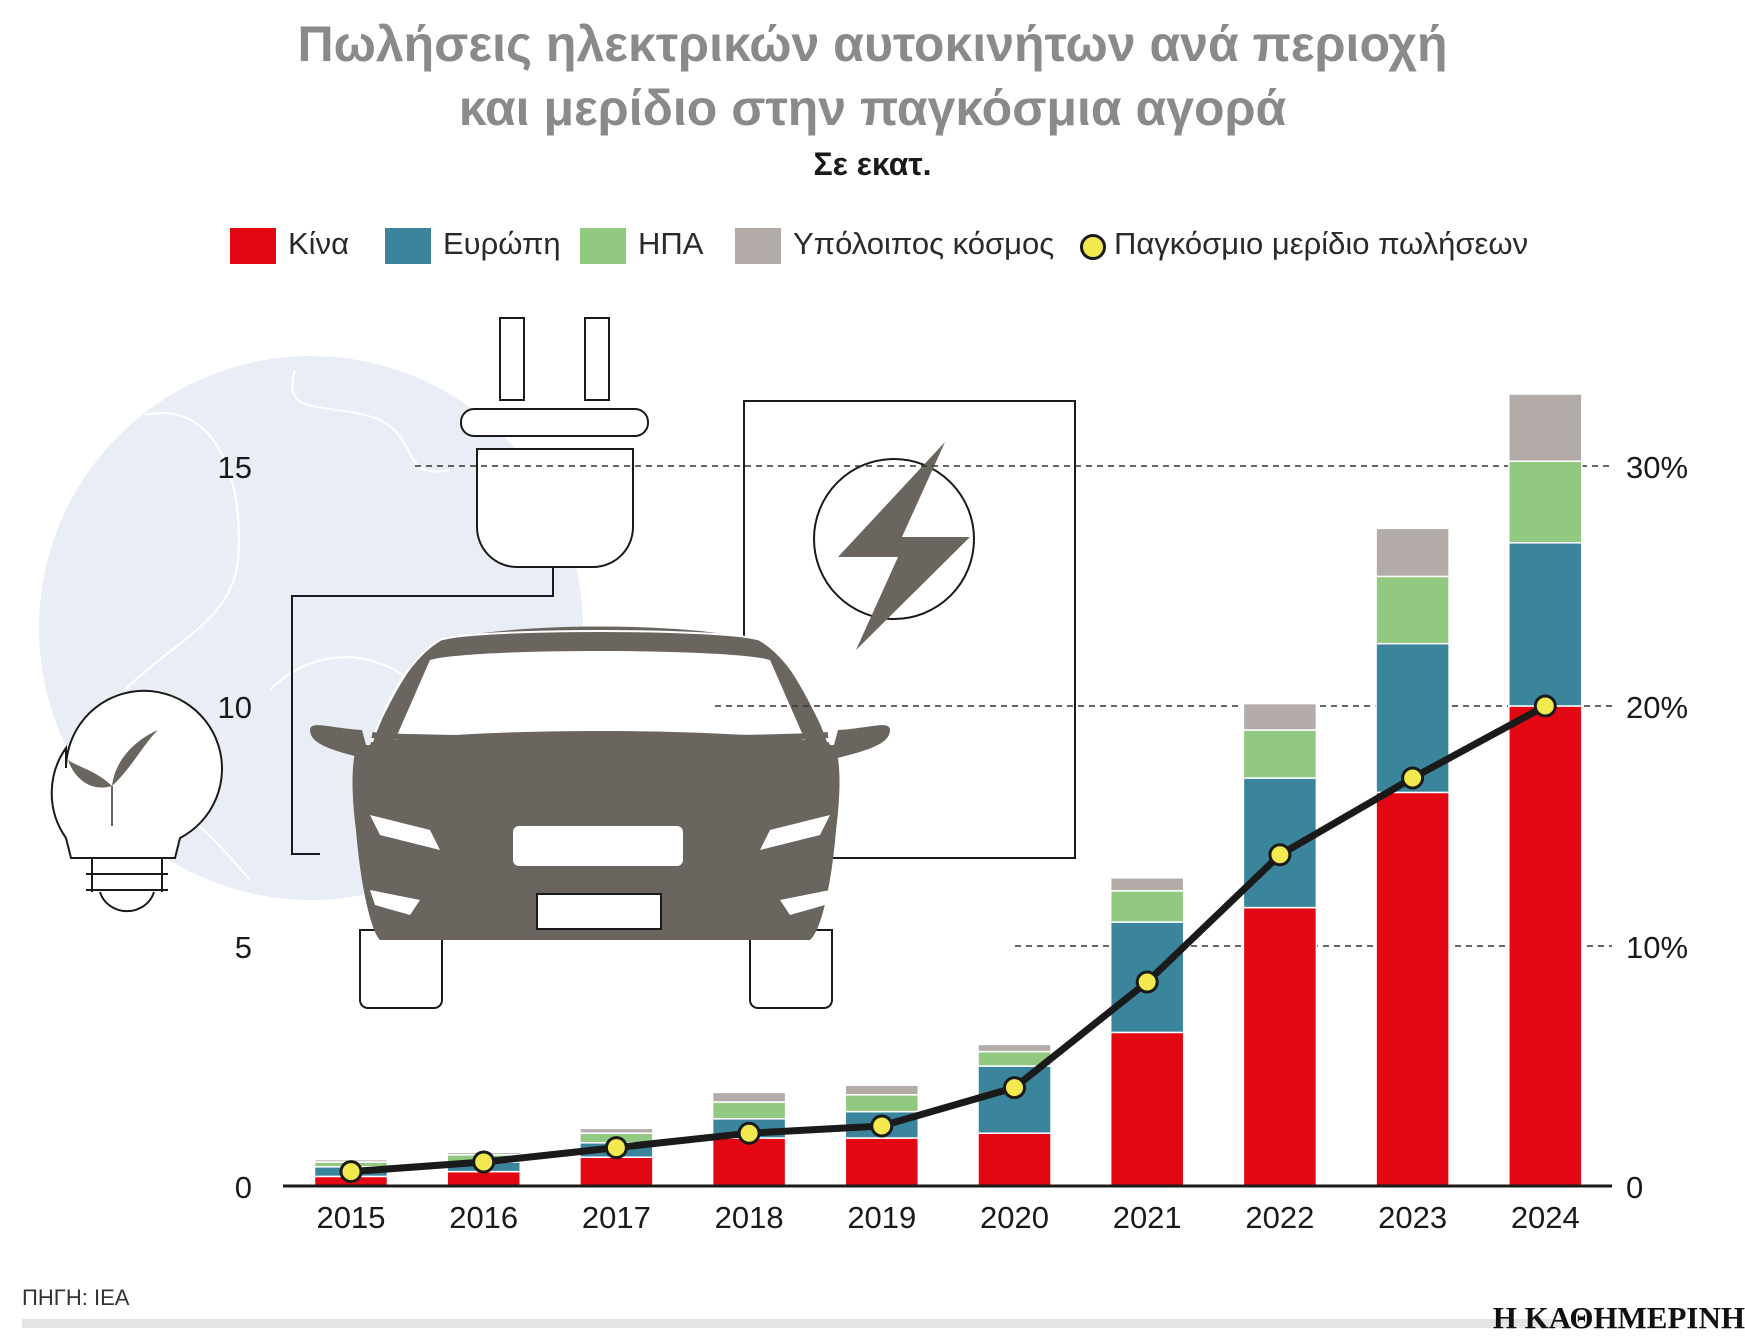 The height and width of the screenshot is (1343, 1745). What do you see at coordinates (1147, 884) in the screenshot?
I see `bar-rest-of-world-2021` at bounding box center [1147, 884].